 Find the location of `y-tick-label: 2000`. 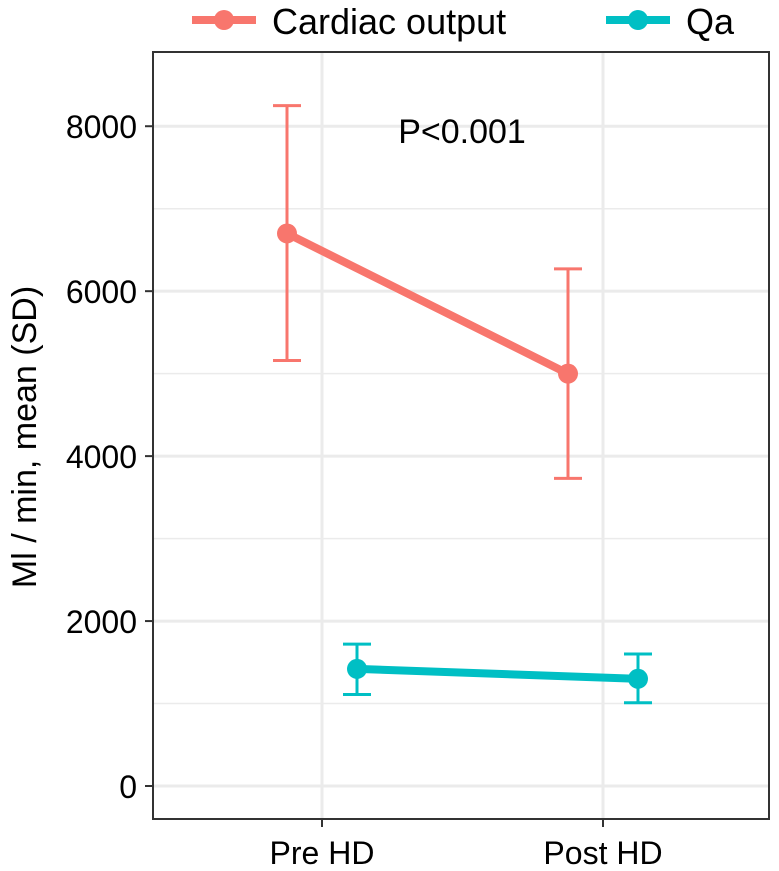

y-tick-label: 2000 is located at coordinates (101, 622).